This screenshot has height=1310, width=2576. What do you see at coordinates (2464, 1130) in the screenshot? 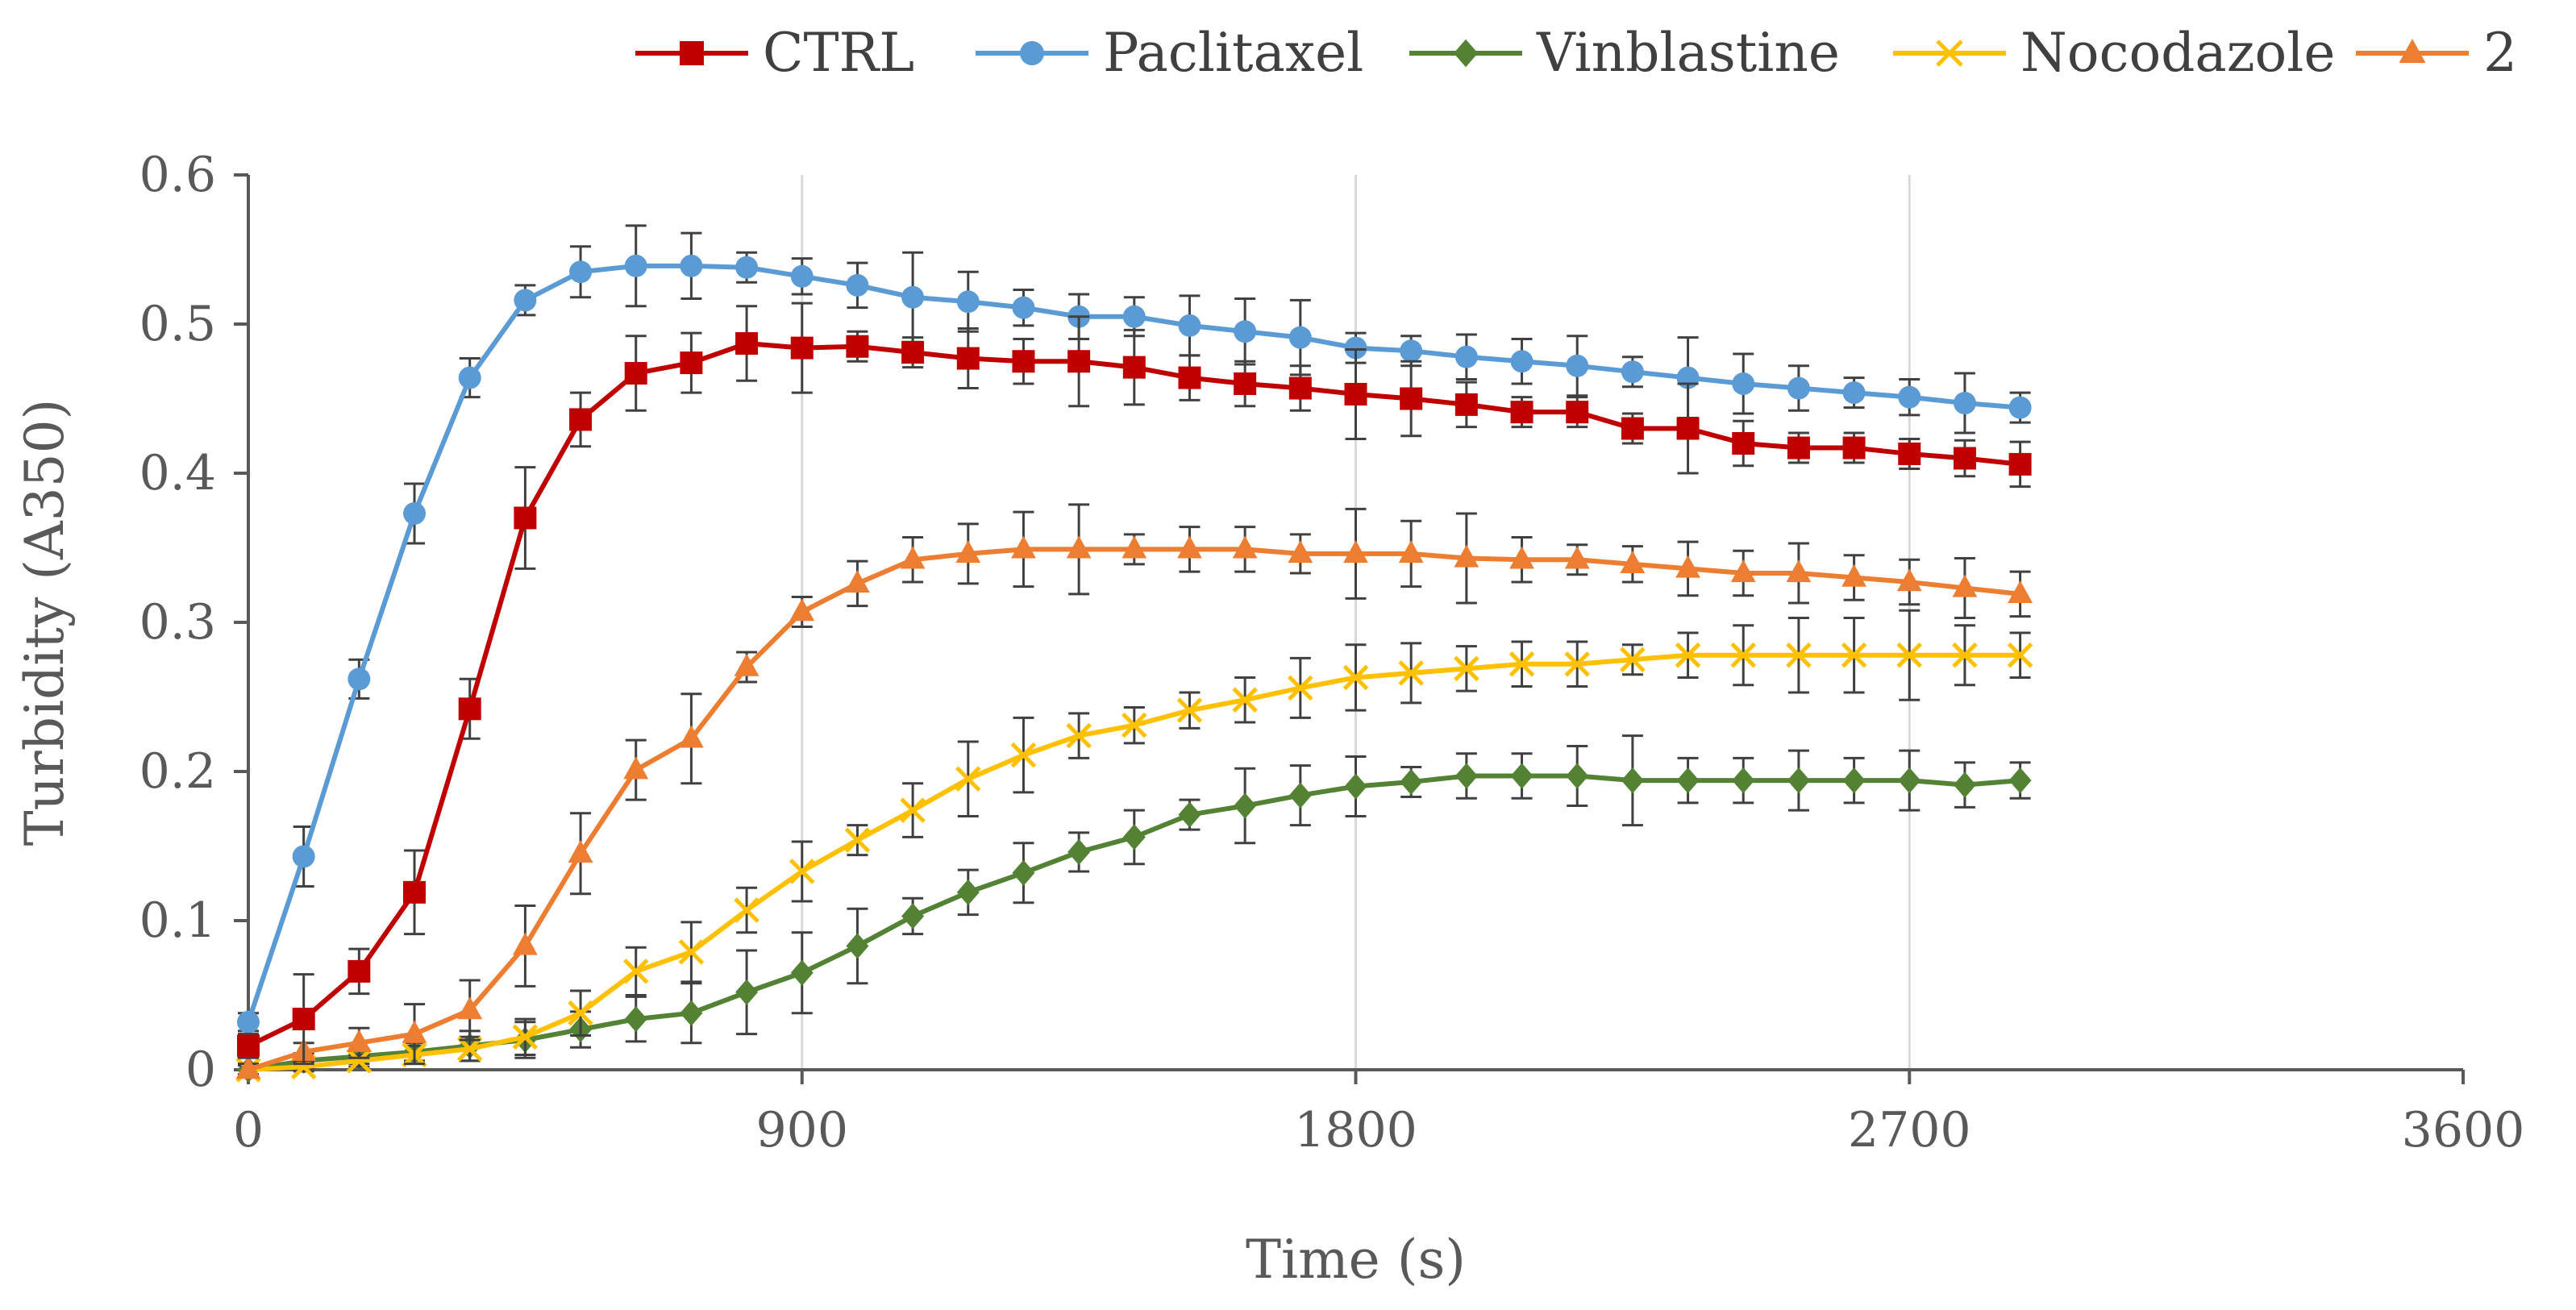
I see `x-tick-label: 3600` at bounding box center [2464, 1130].